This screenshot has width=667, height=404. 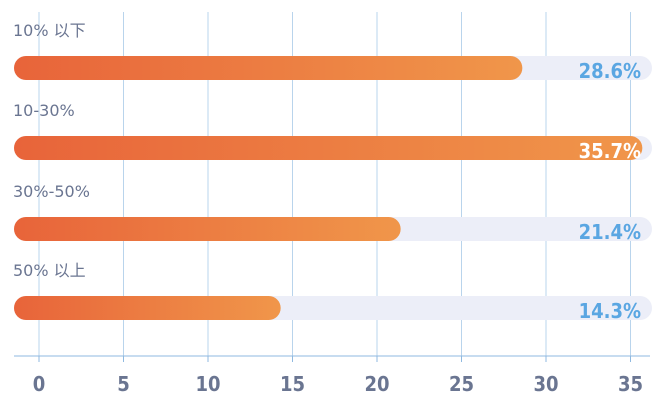 I want to click on x-tick-label: 20, so click(x=376, y=384).